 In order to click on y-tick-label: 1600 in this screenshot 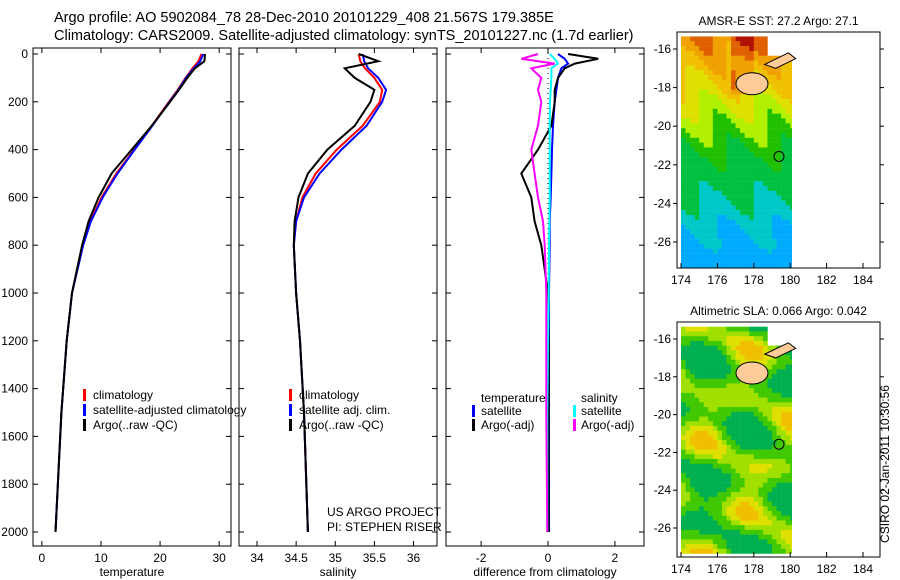, I will do `click(14, 436)`.